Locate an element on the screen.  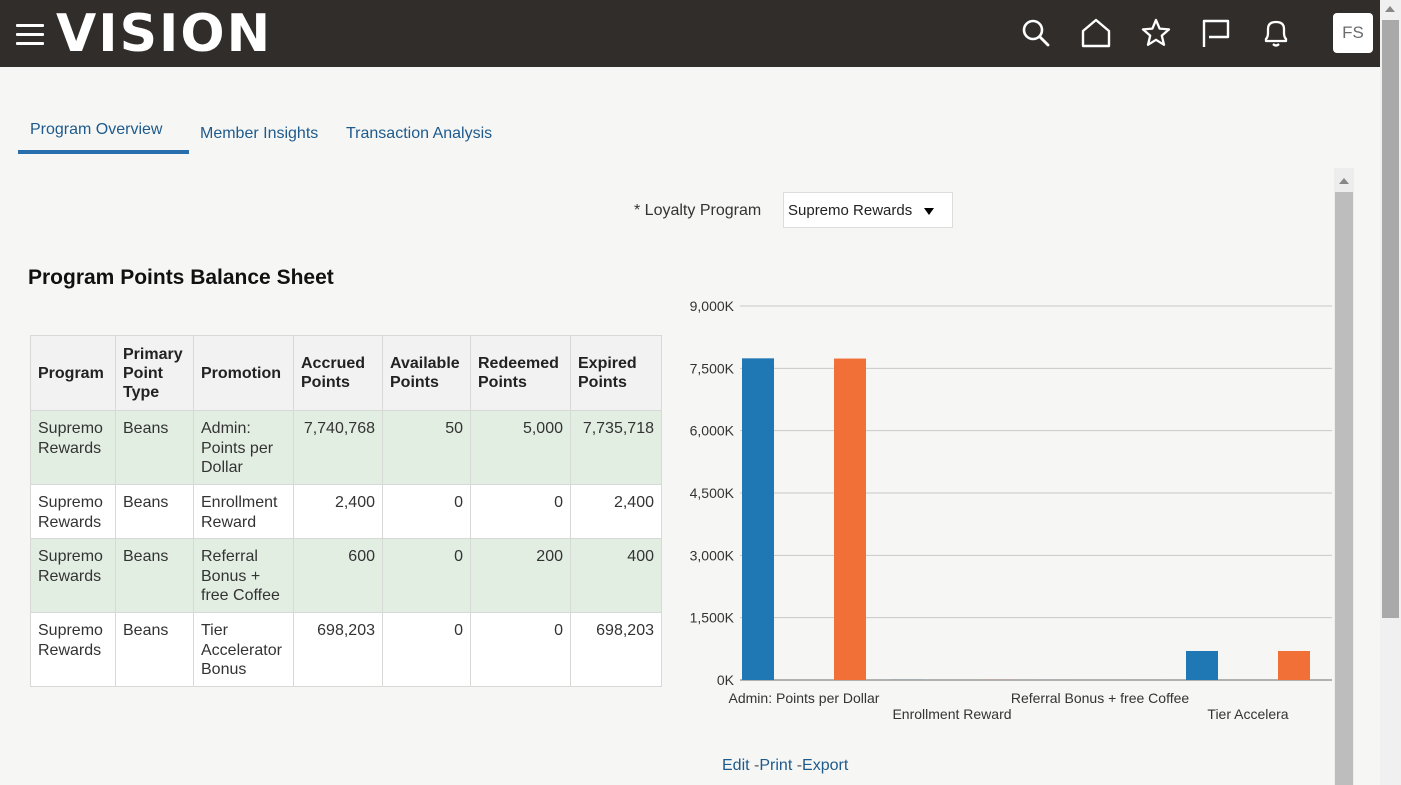
cell-accrued: 2,400 is located at coordinates (338, 511).